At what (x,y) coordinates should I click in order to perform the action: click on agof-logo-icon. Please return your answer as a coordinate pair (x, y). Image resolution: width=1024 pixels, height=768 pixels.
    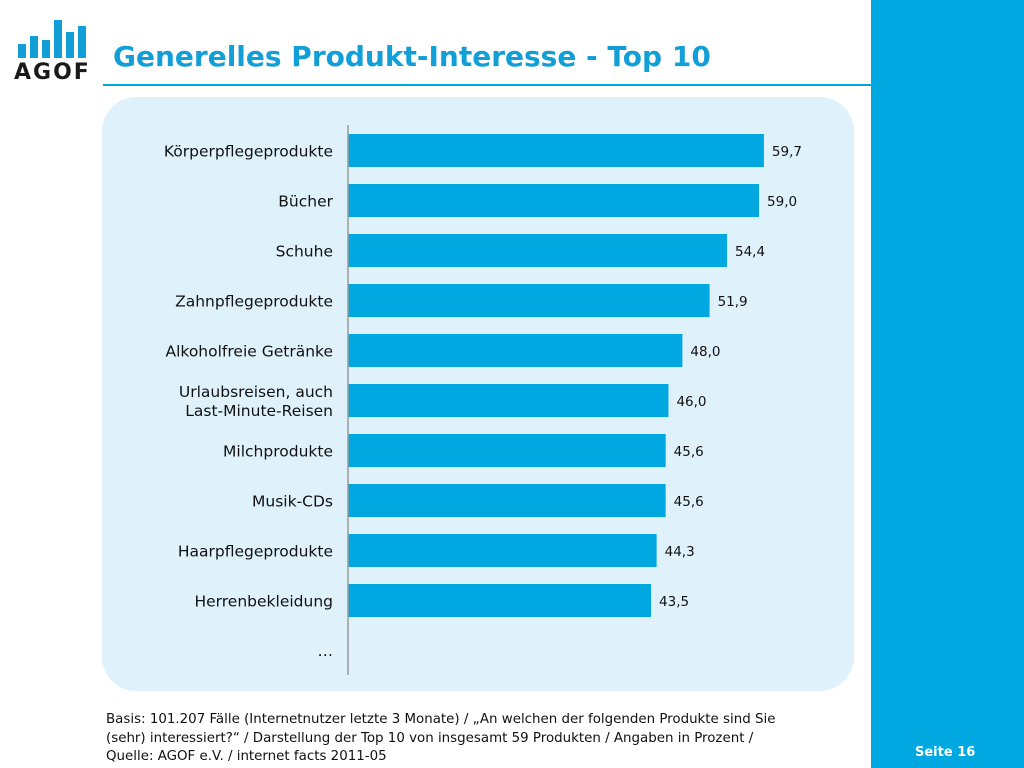
    Looking at the image, I should click on (52, 39).